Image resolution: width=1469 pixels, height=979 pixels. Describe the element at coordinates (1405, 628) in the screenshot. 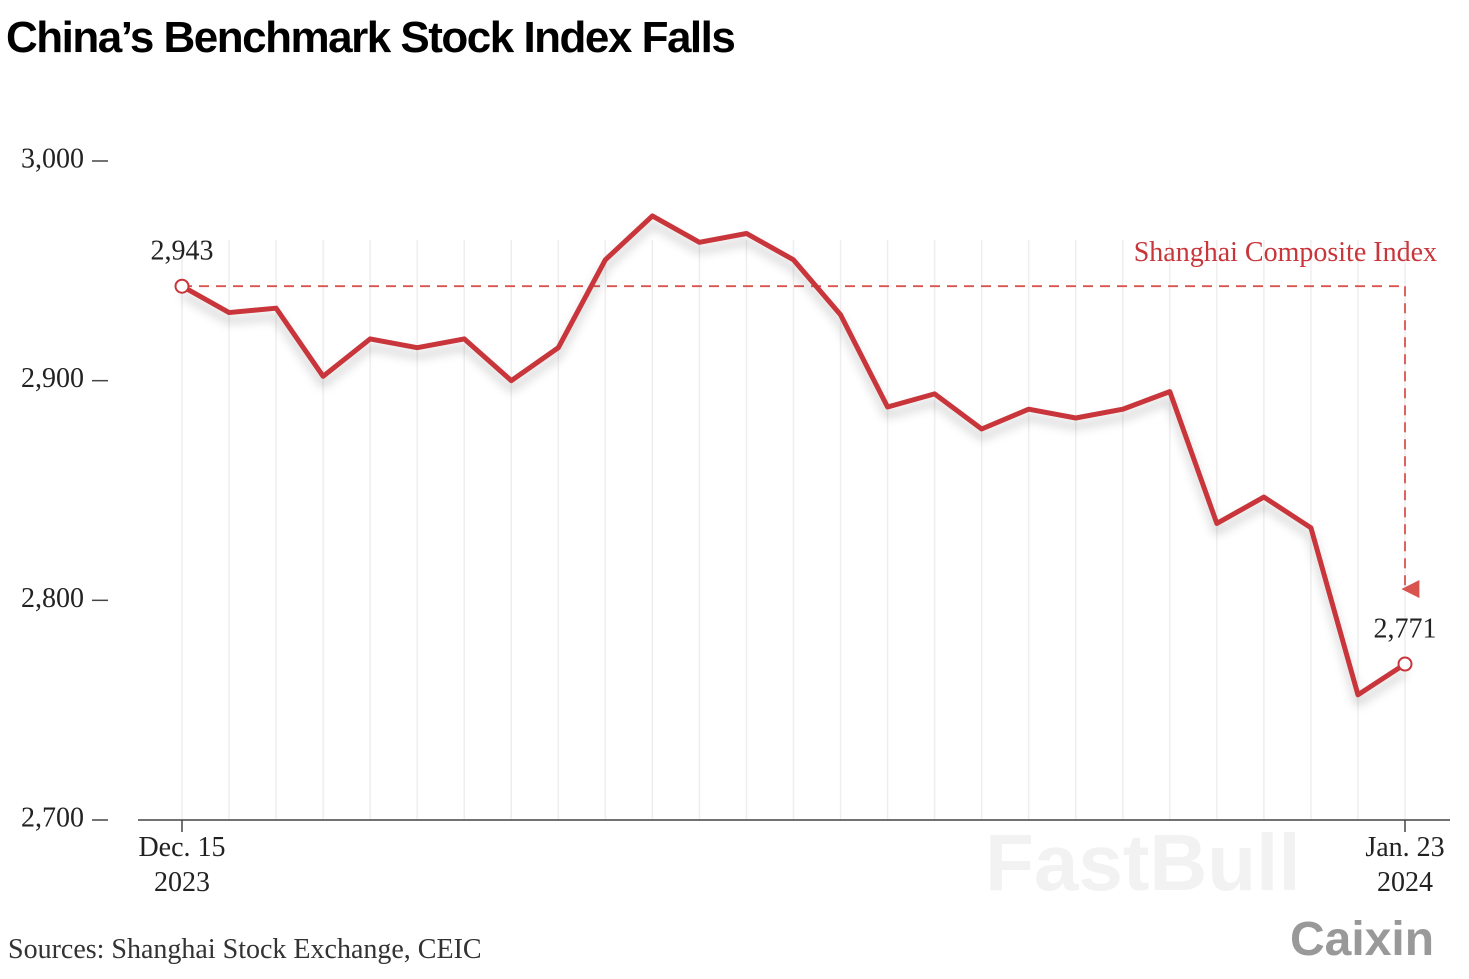

I see `data-label: 2,771` at that location.